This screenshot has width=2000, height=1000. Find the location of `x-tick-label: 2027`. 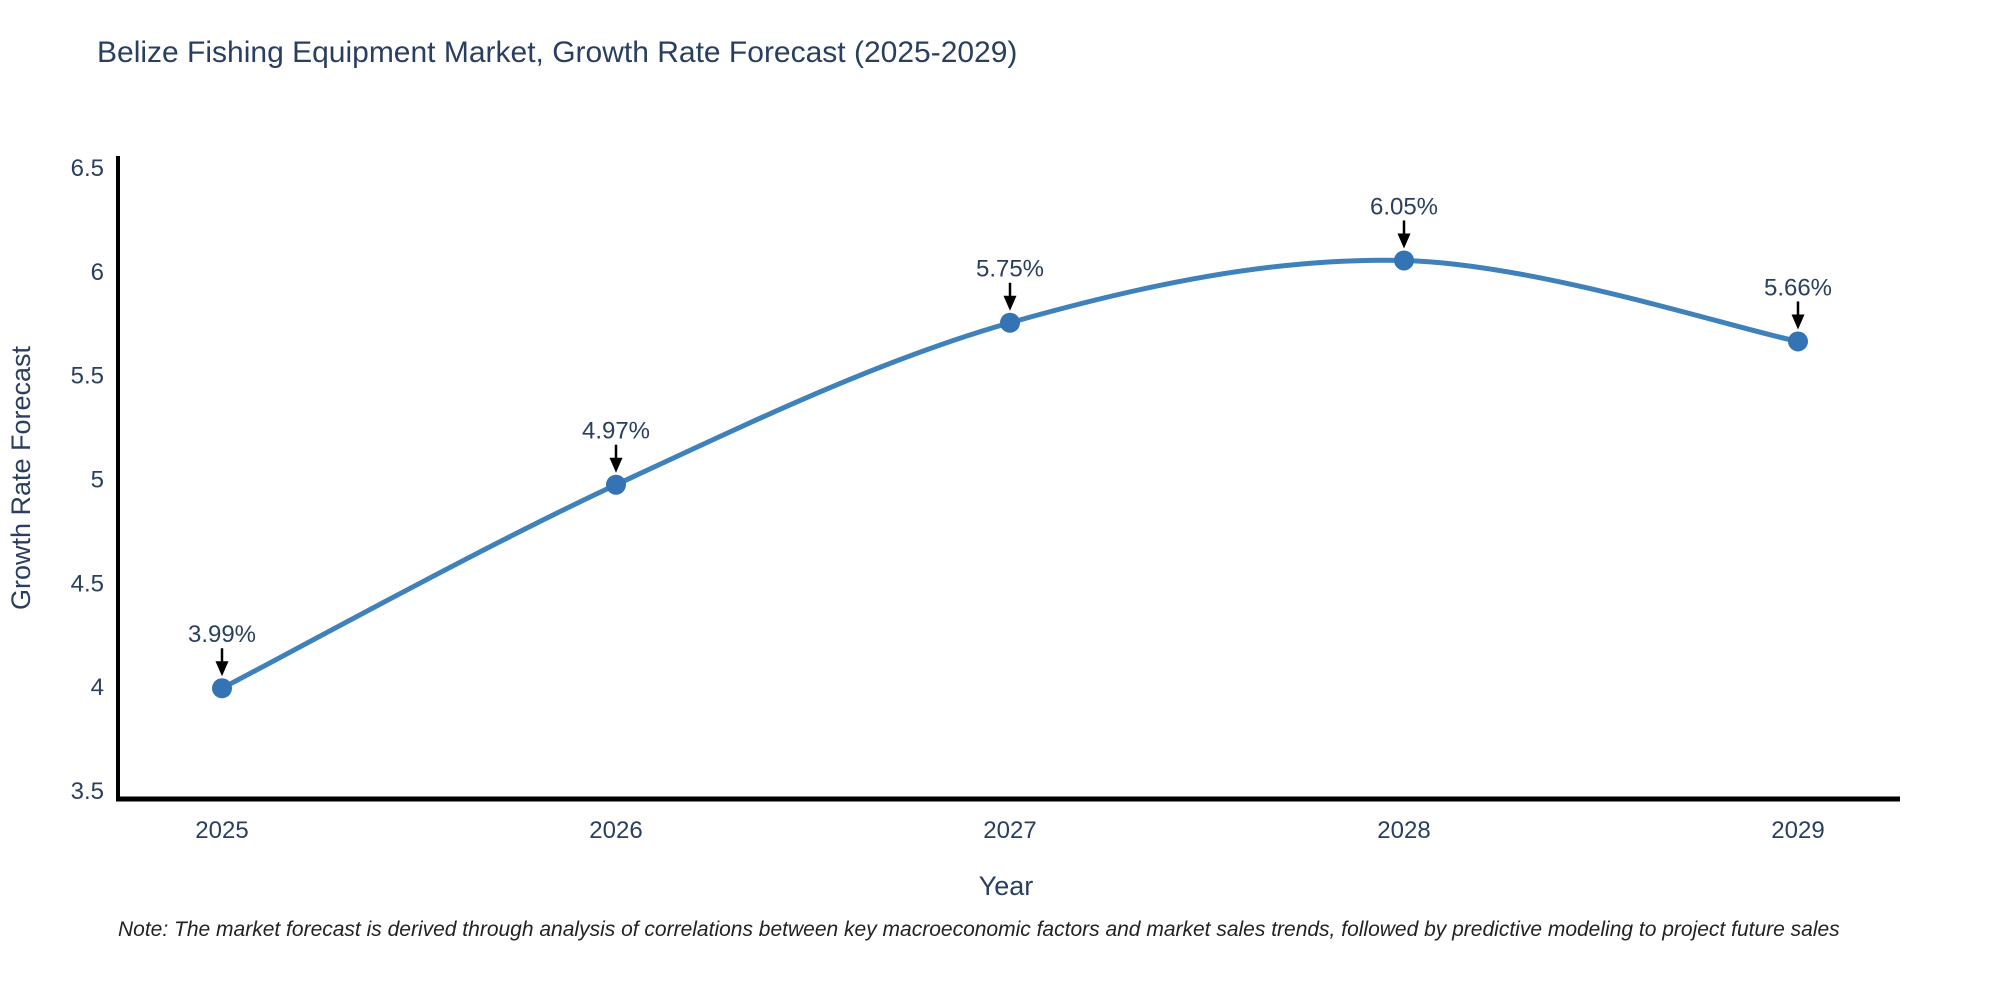

x-tick-label: 2027 is located at coordinates (1009, 830).